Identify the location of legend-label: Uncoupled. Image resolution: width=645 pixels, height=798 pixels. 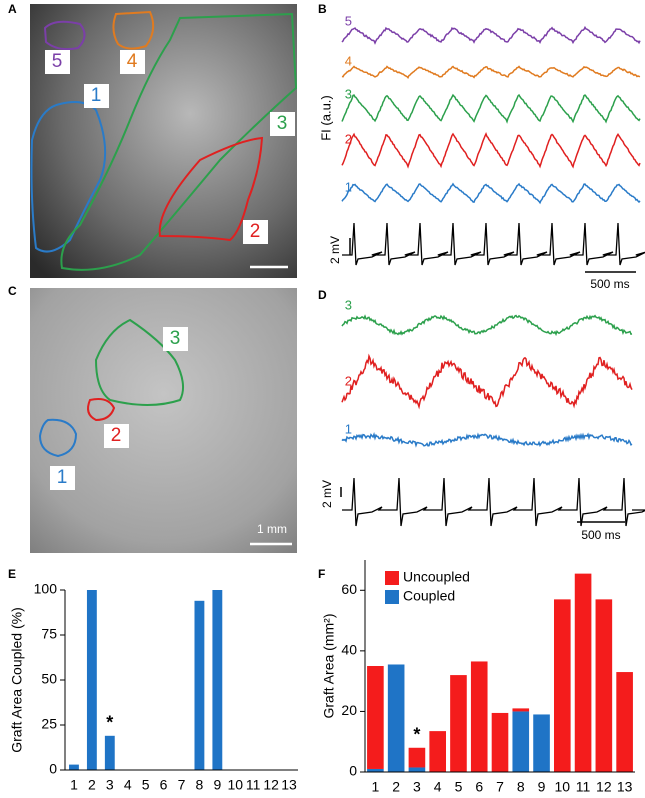
(436, 577).